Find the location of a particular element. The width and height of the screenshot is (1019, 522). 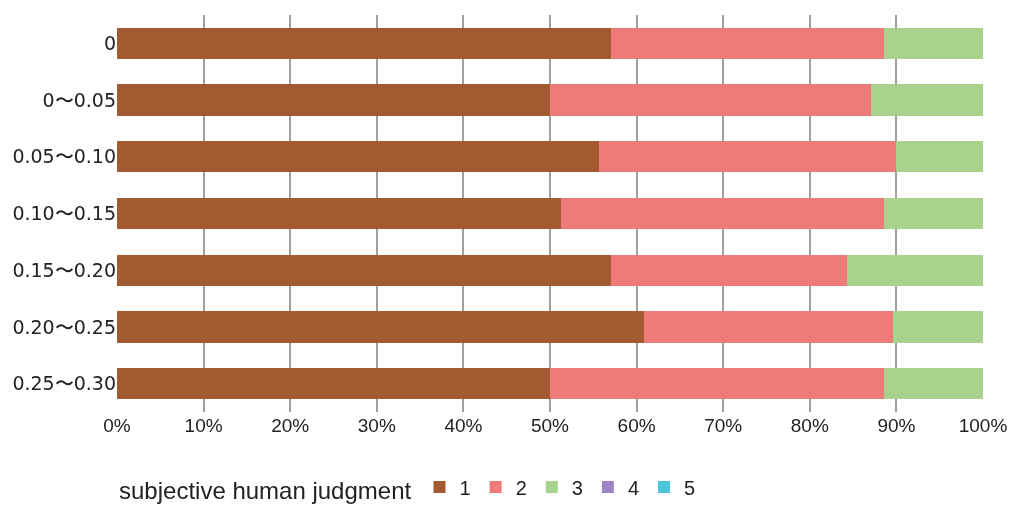

x-tick-label: 30% is located at coordinates (376, 425).